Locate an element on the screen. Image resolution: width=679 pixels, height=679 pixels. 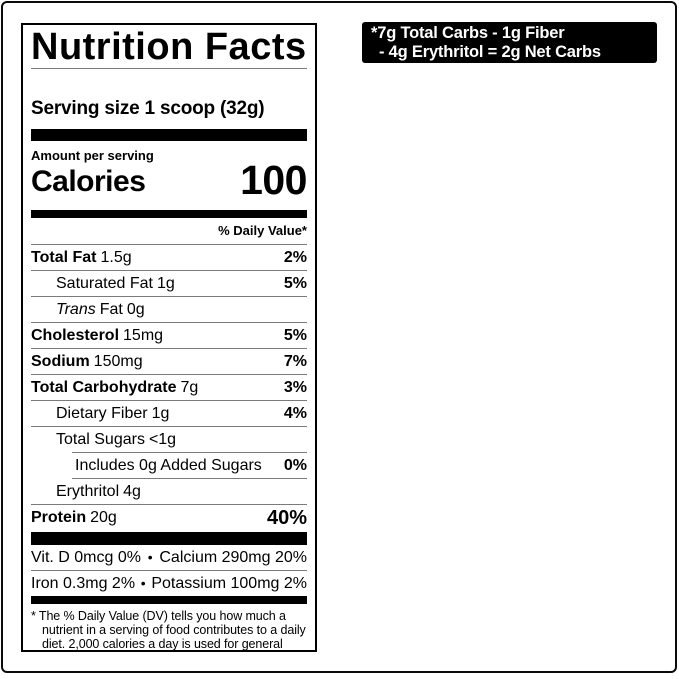
nutrient-amount: 15mg is located at coordinates (143, 335).